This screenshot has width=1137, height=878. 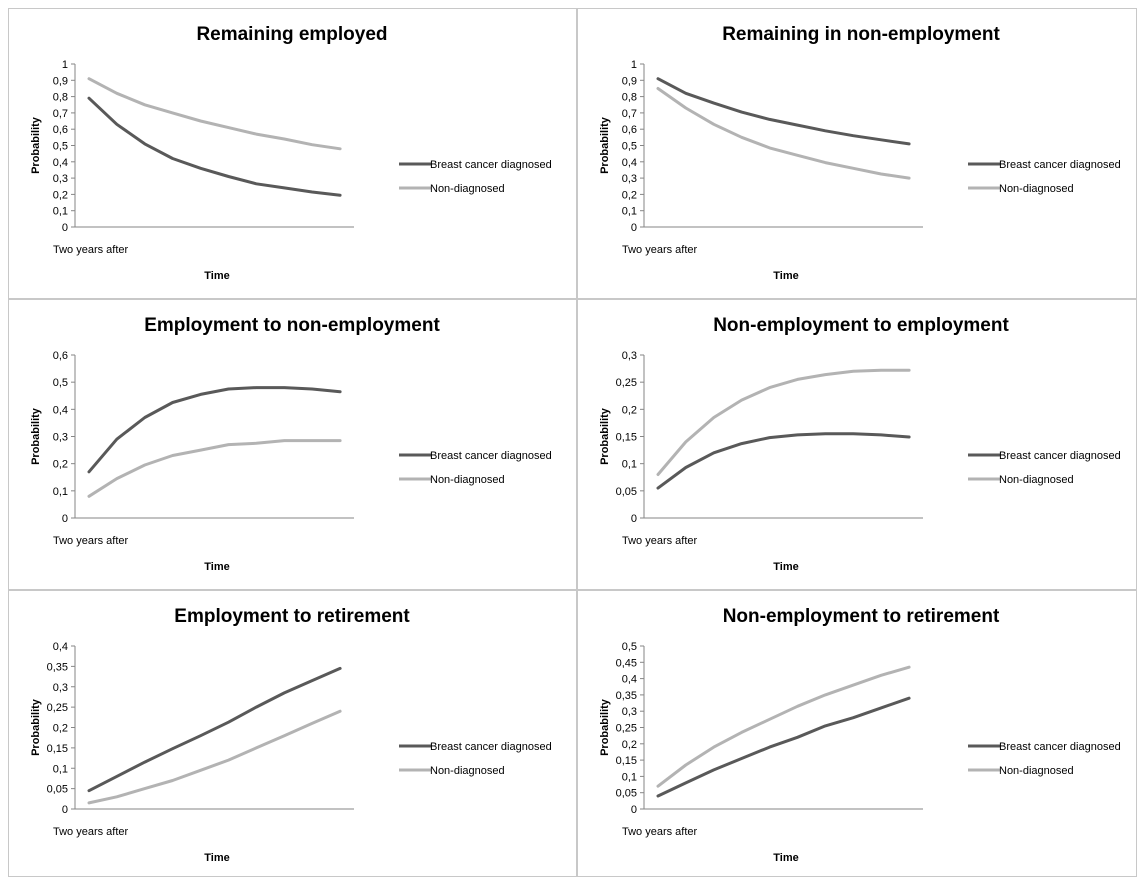 I want to click on chart-title: Employment to retirement, so click(x=292, y=616).